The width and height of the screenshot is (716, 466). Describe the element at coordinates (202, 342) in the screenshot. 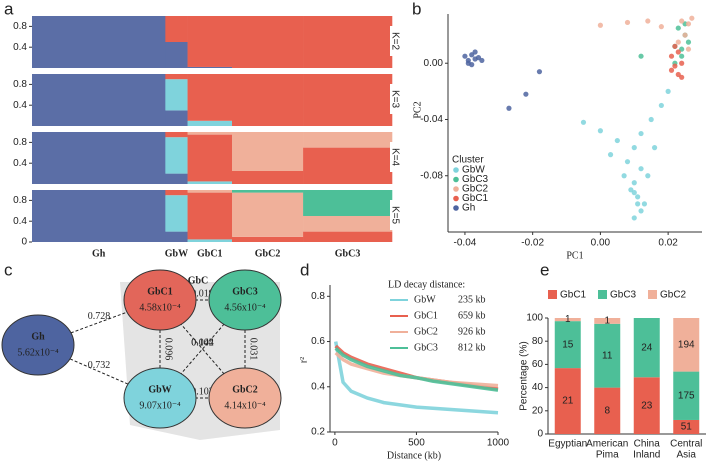

I see `edge-label: 0.044` at that location.